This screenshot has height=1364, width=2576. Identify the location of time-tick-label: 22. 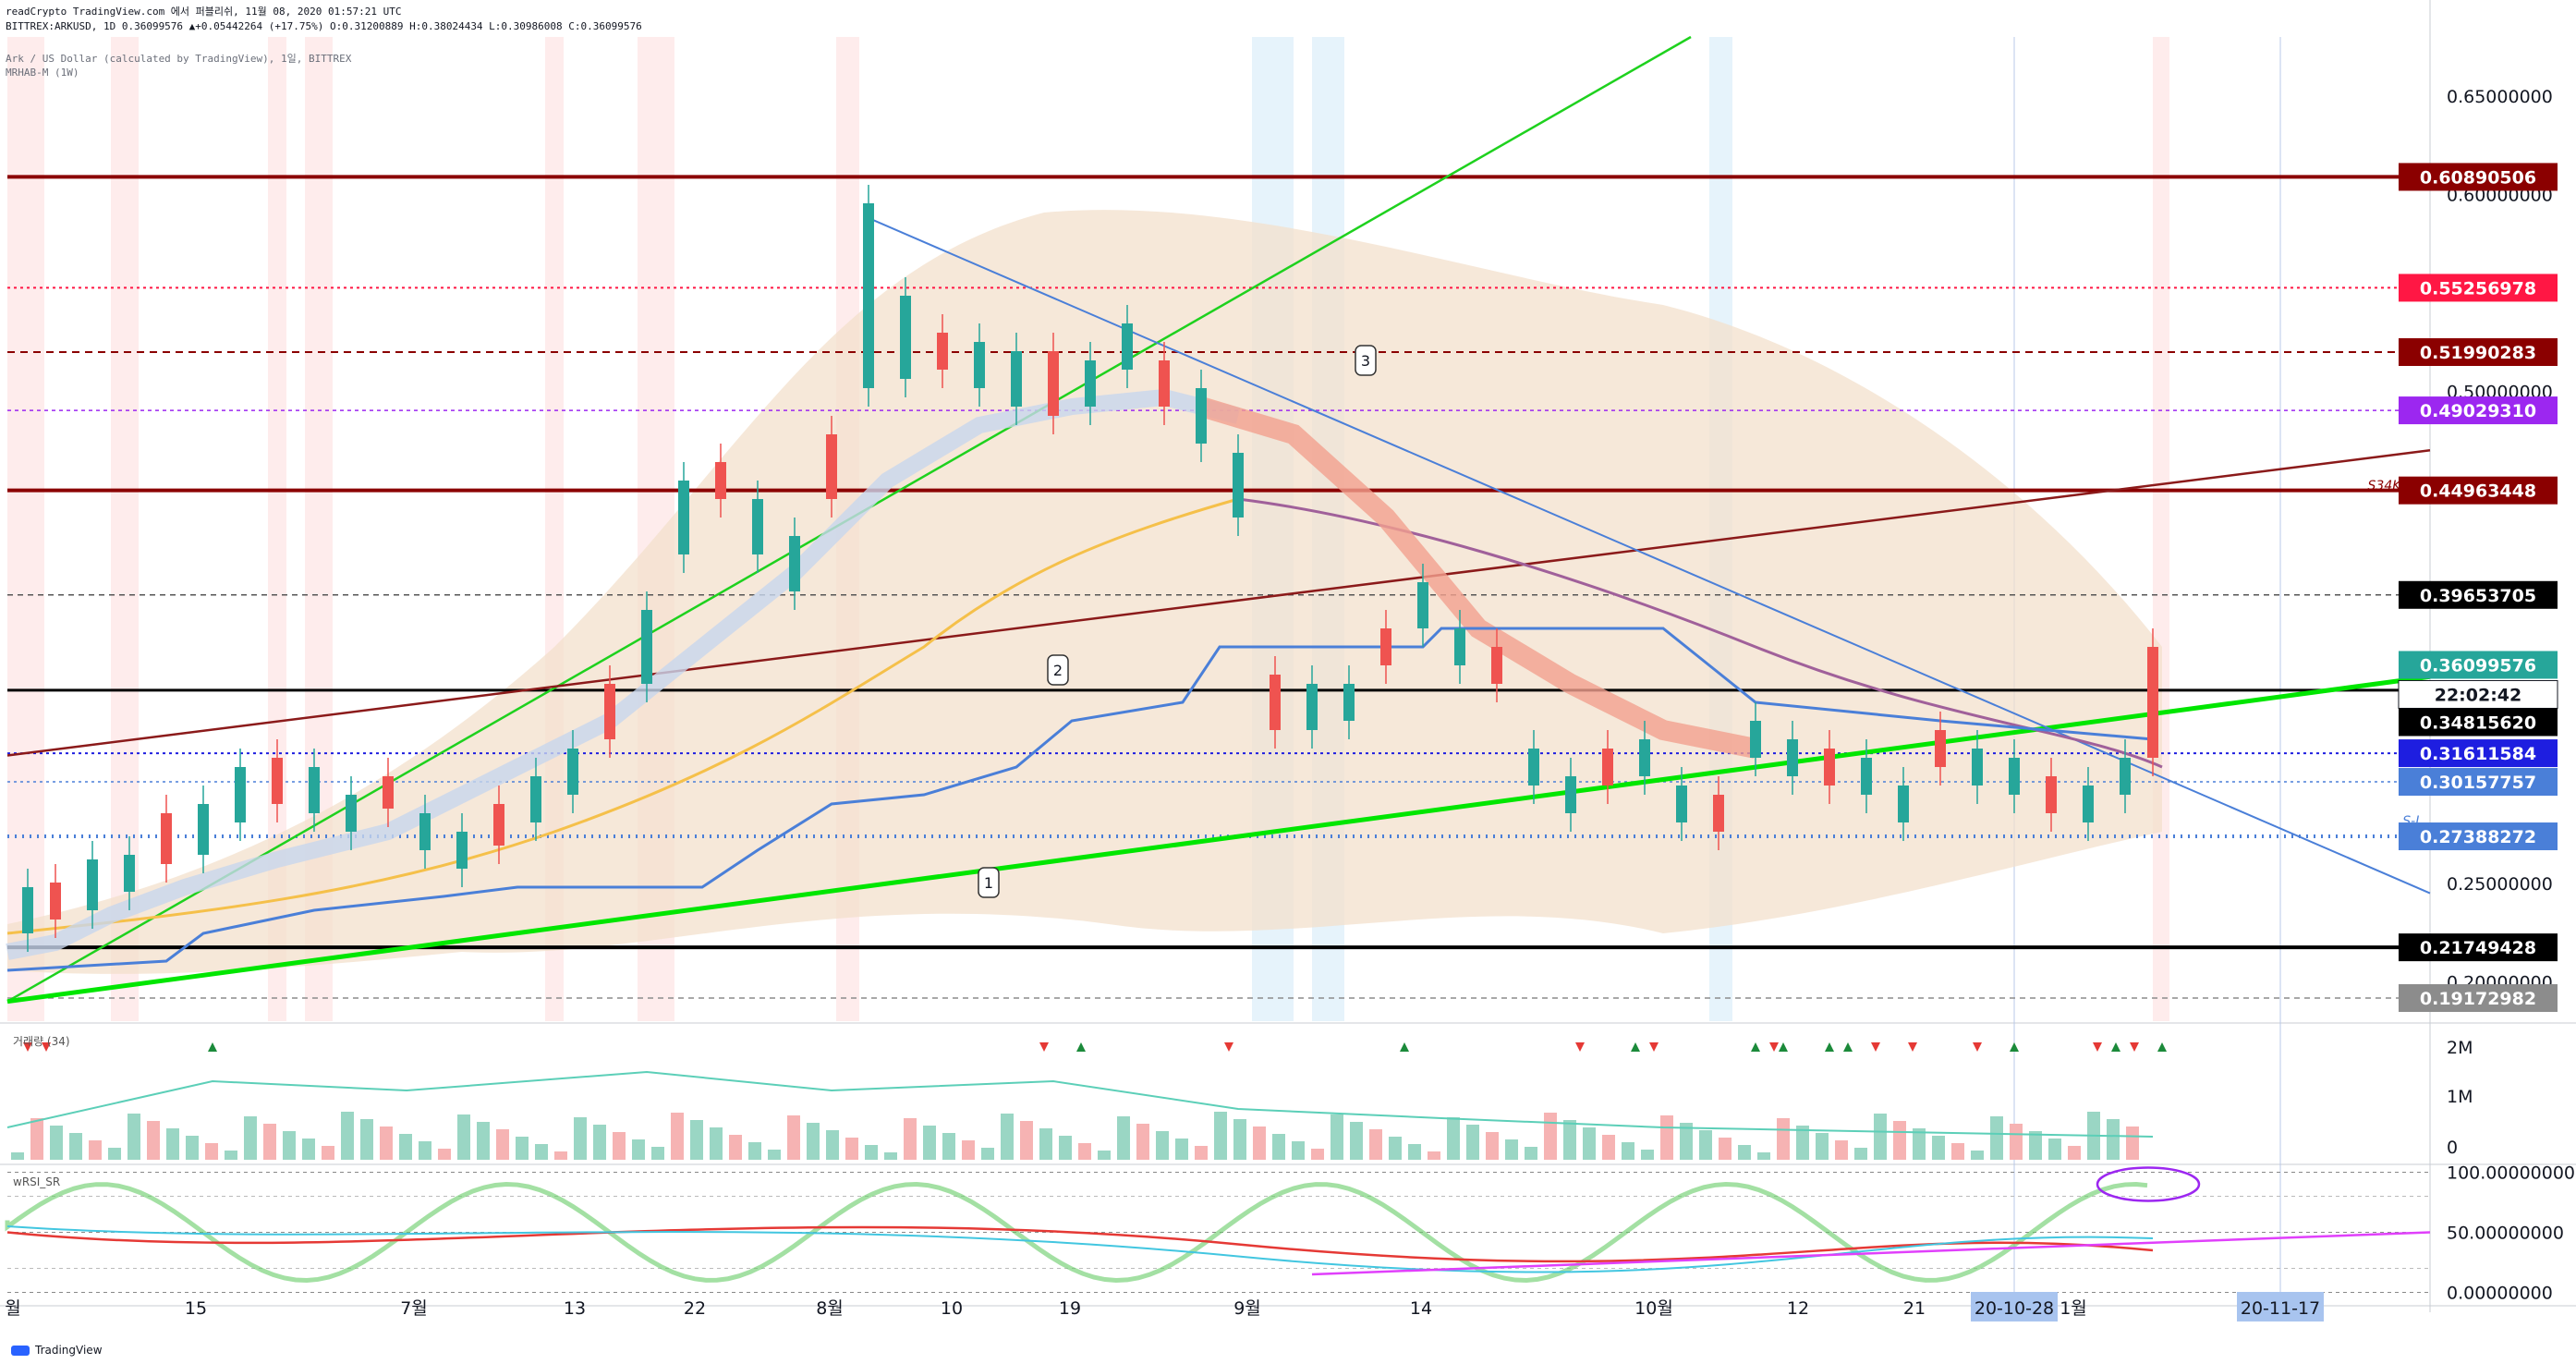
(695, 1308).